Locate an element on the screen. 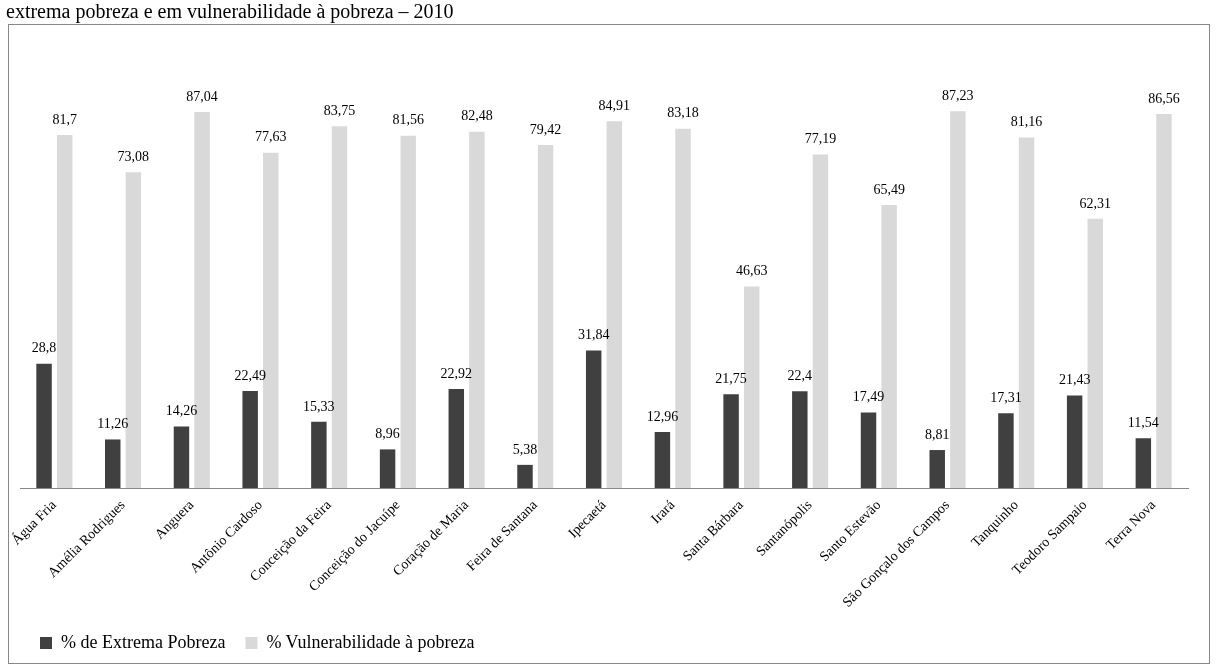  data-label: 14,26 is located at coordinates (181, 411).